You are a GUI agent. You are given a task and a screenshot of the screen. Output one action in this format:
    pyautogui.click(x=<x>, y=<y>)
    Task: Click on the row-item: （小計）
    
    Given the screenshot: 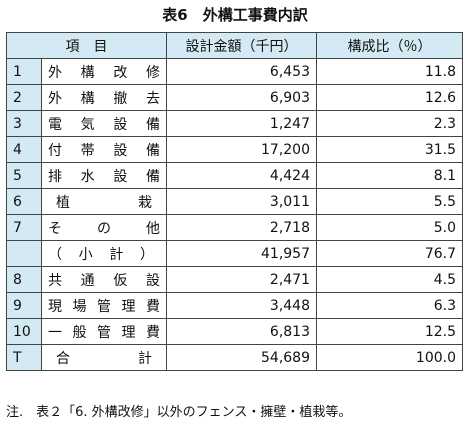 What is the action you would take?
    pyautogui.click(x=104, y=253)
    